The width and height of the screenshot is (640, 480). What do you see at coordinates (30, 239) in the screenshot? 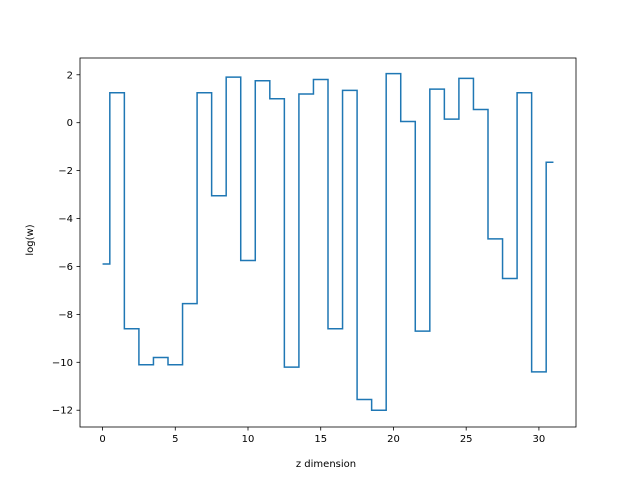
I see `y-axis-label: log(w)` at bounding box center [30, 239].